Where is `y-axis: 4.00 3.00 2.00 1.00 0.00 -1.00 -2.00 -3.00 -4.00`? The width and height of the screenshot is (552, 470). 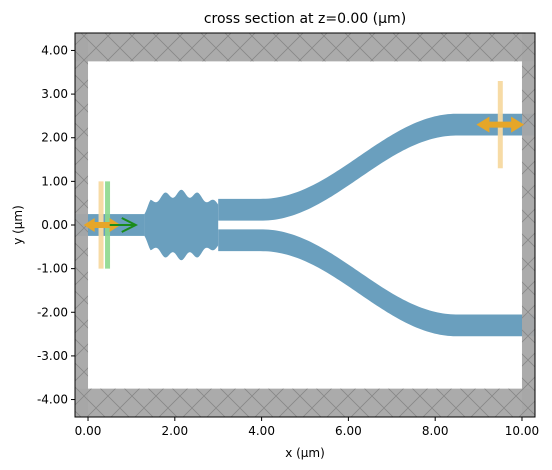
y-axis: 4.00 3.00 2.00 1.00 0.00 -1.00 -2.00 -3.00 -4.00 is located at coordinates (56, 225).